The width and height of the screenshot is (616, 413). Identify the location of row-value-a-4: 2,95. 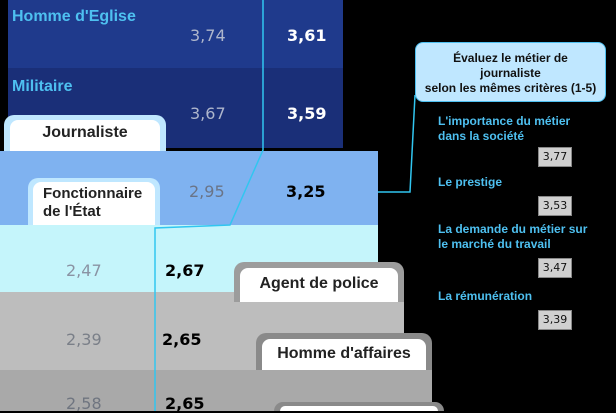
(207, 191).